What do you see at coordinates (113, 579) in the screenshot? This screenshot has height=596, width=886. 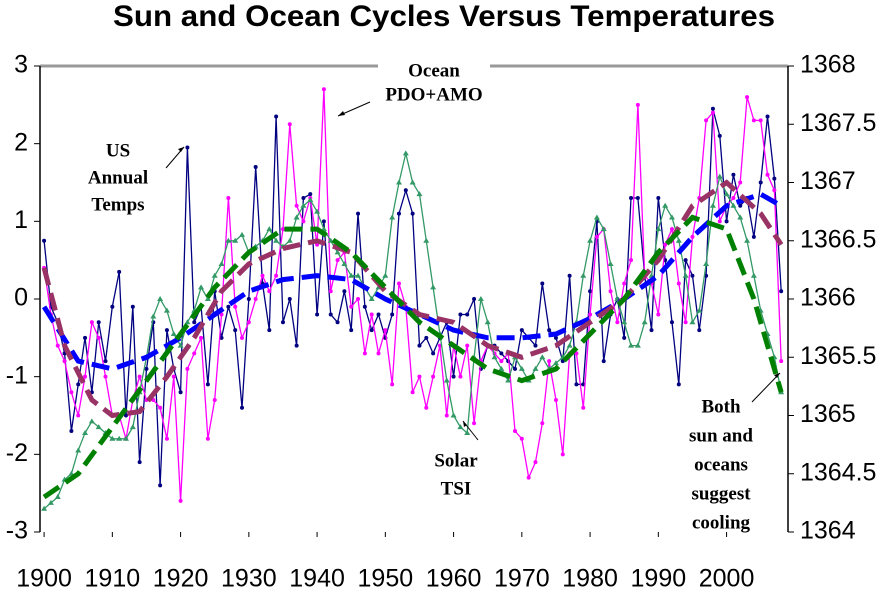 I see `x-tick-label: 1910` at bounding box center [113, 579].